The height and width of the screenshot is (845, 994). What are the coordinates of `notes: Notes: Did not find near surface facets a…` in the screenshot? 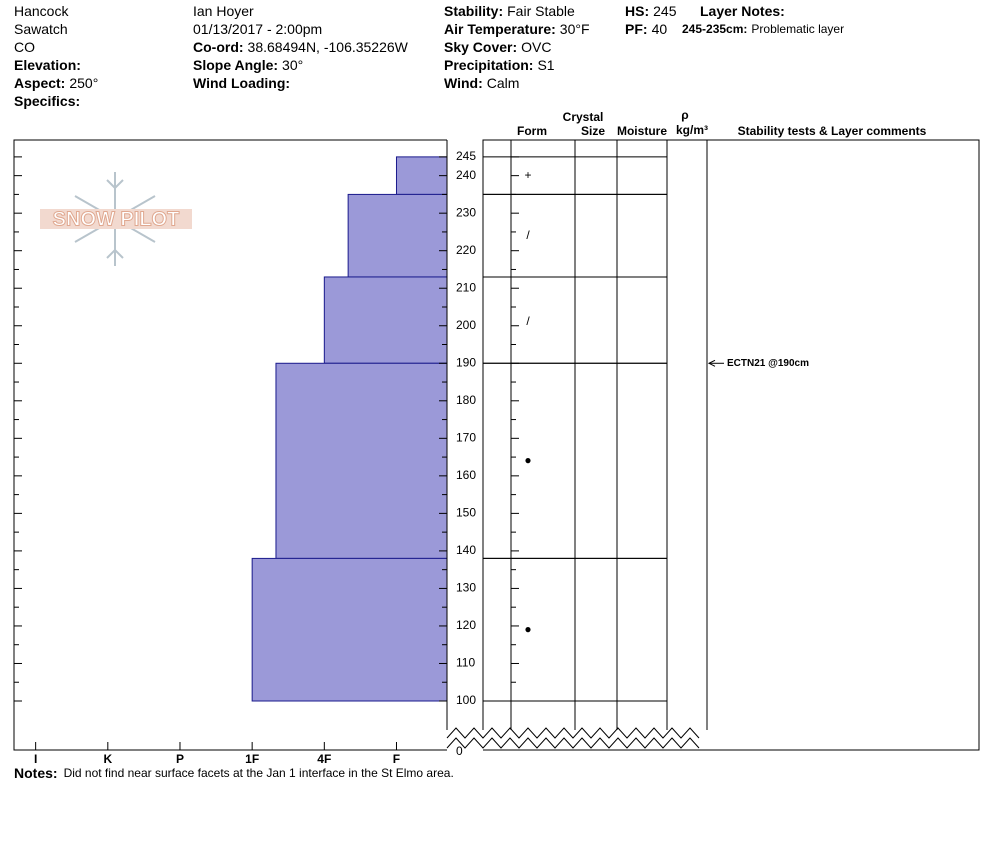 It's located at (234, 773).